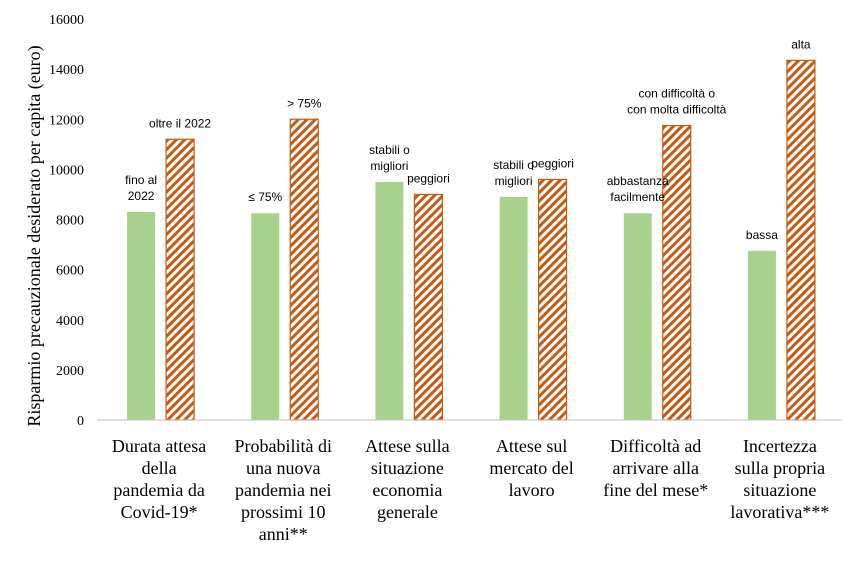 The height and width of the screenshot is (567, 863). What do you see at coordinates (656, 468) in the screenshot?
I see `category-label: arrivare alla` at bounding box center [656, 468].